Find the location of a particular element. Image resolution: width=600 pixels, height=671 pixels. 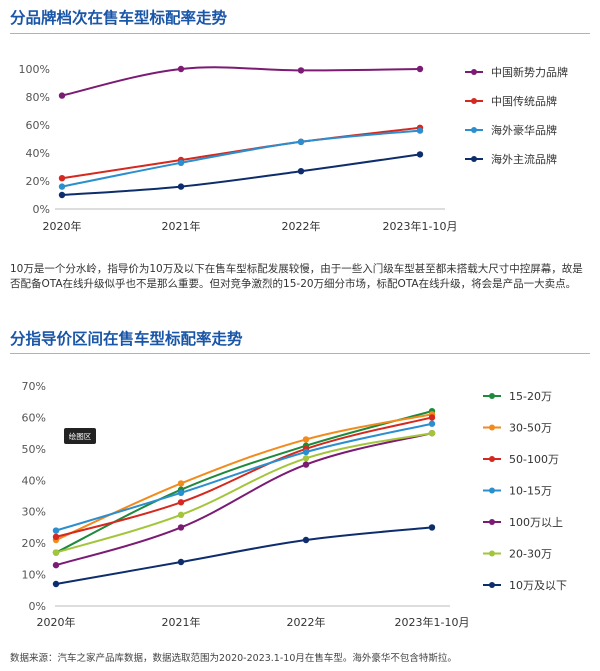

plot-area-tooltip-label: 绘图区 is located at coordinates (80, 436).